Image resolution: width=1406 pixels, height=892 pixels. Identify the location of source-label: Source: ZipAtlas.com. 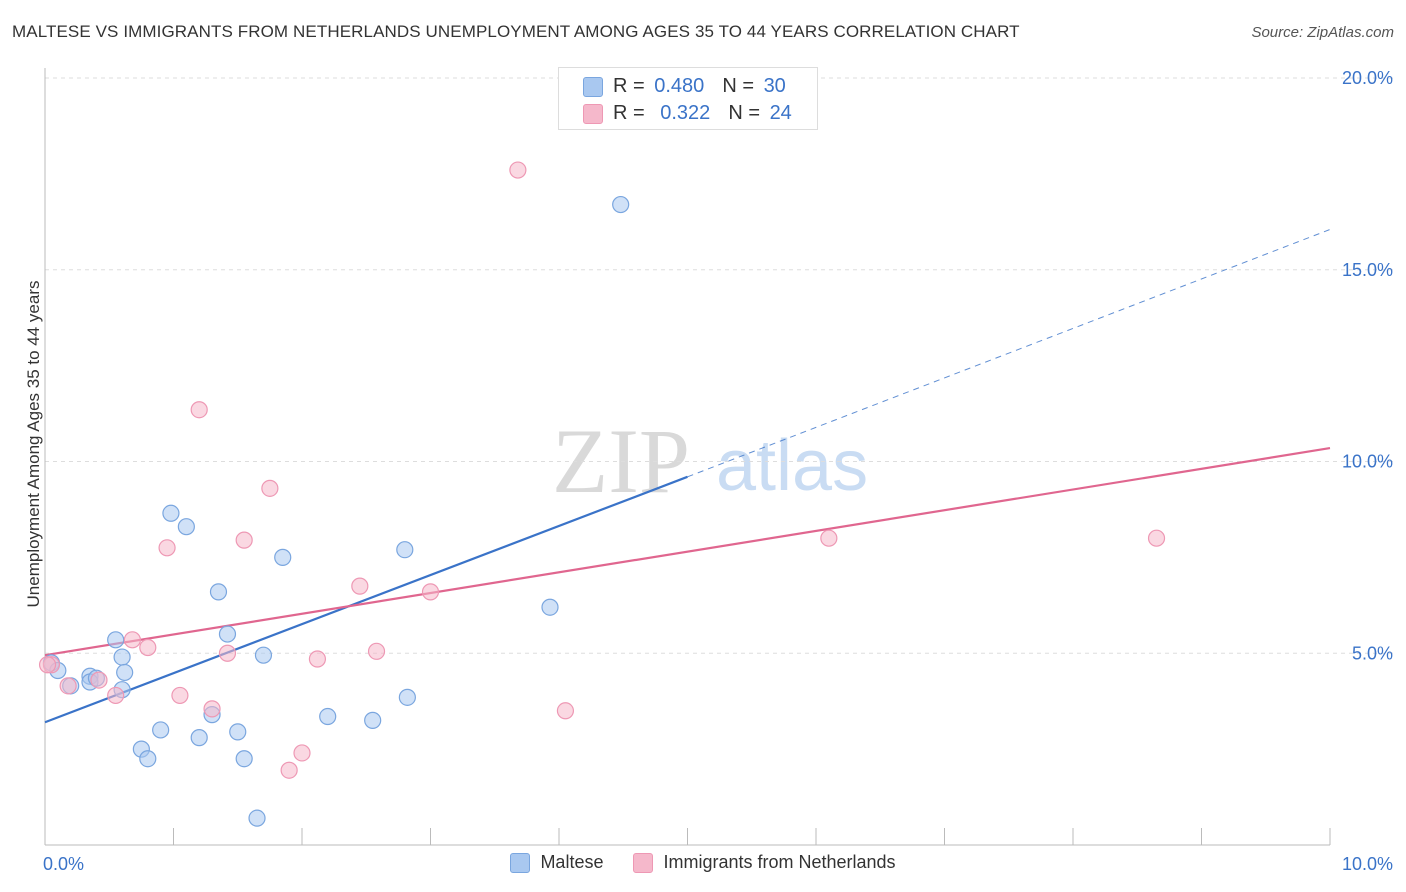
(1322, 32).